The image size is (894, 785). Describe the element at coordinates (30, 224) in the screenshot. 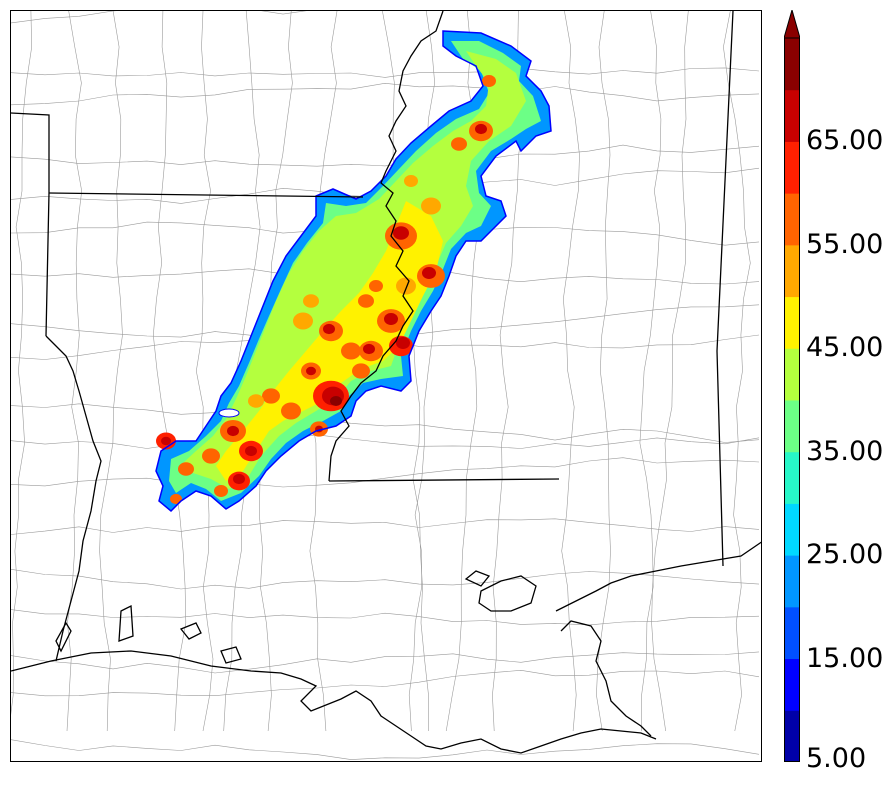

I see `arkansas-west-border` at that location.